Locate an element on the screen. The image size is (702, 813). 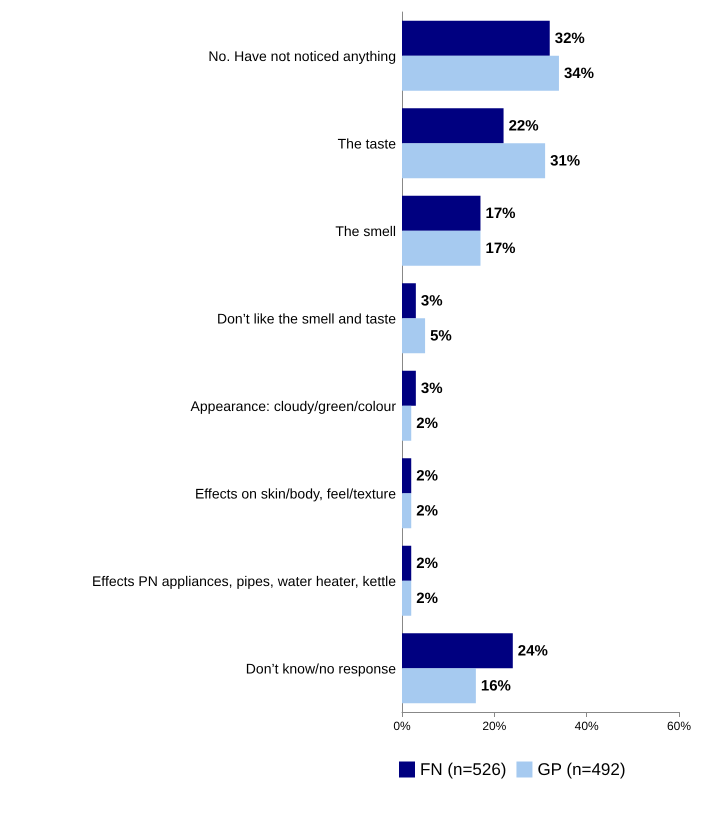
x-tick-label: 20% is located at coordinates (494, 726).